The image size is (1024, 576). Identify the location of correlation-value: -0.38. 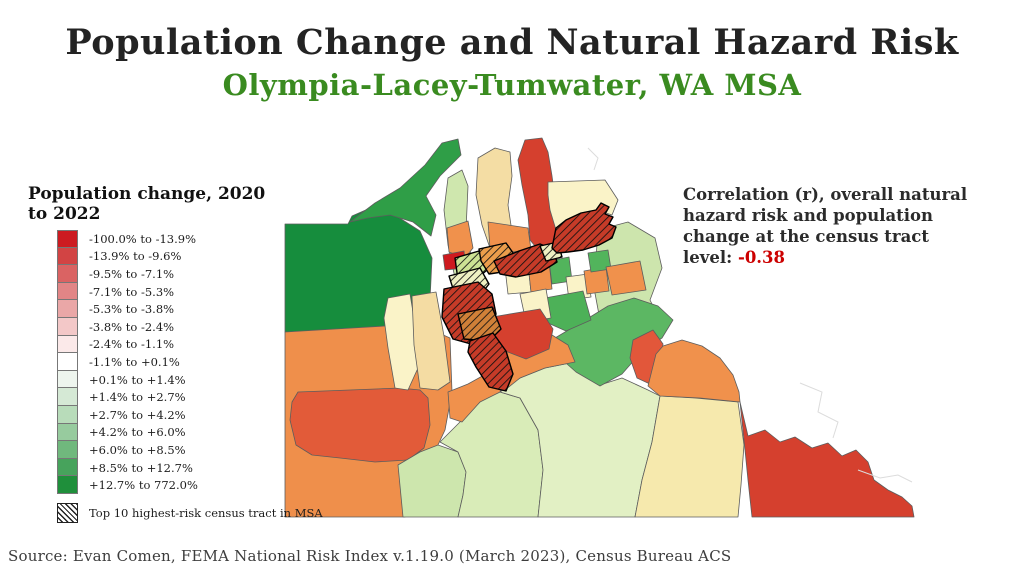
(761, 257).